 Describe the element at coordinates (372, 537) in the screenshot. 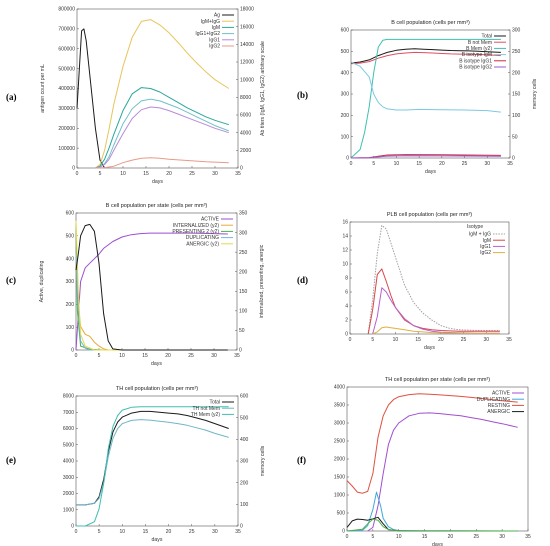

I see `x-tick-label: 5` at that location.